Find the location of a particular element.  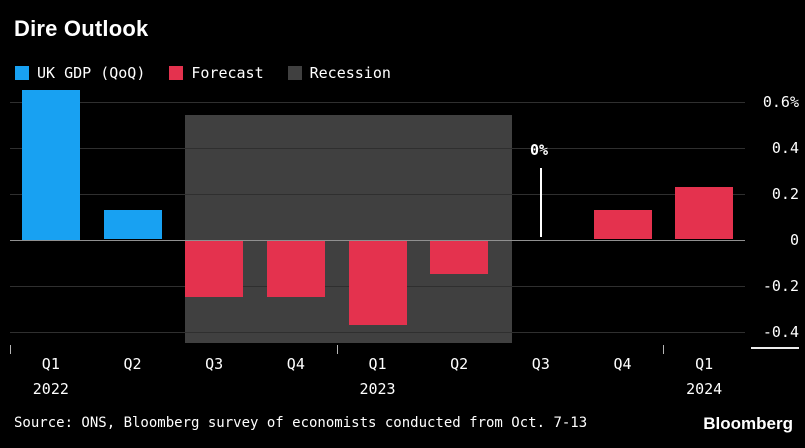

zero-annotation-label: 0% is located at coordinates (539, 150).